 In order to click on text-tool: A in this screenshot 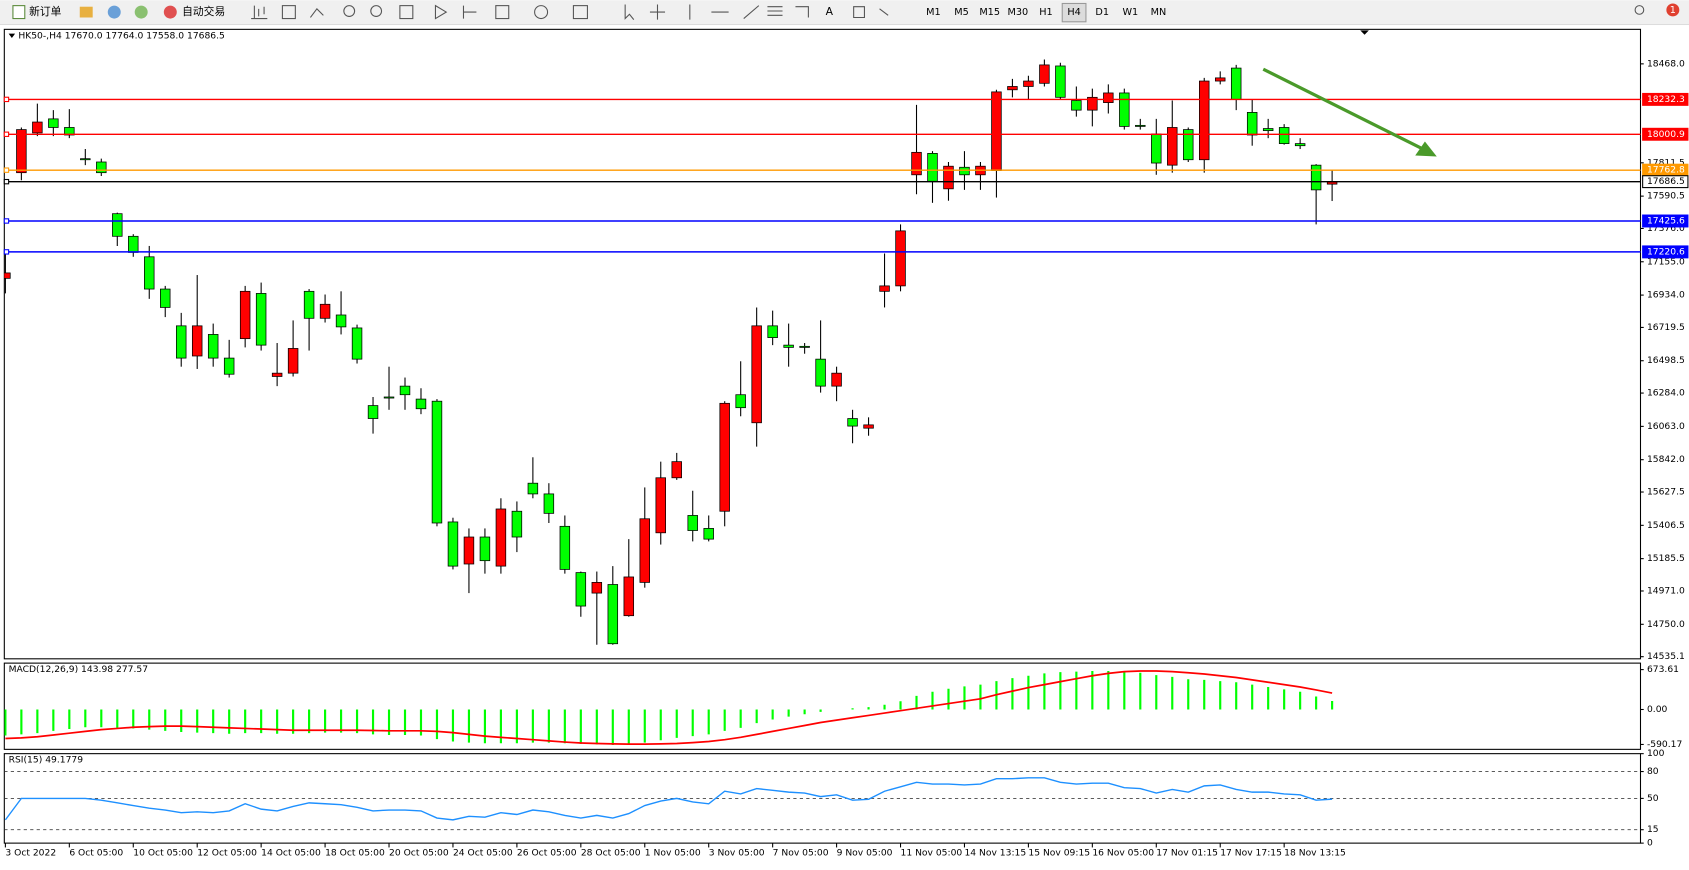, I will do `click(830, 11)`.